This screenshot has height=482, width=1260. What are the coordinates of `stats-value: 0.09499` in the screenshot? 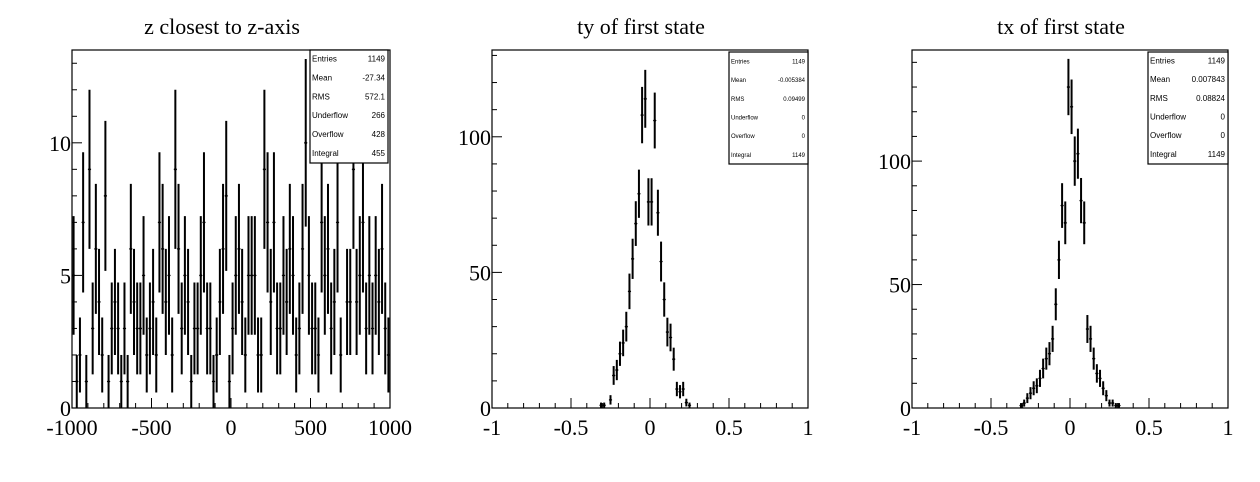 It's located at (794, 100).